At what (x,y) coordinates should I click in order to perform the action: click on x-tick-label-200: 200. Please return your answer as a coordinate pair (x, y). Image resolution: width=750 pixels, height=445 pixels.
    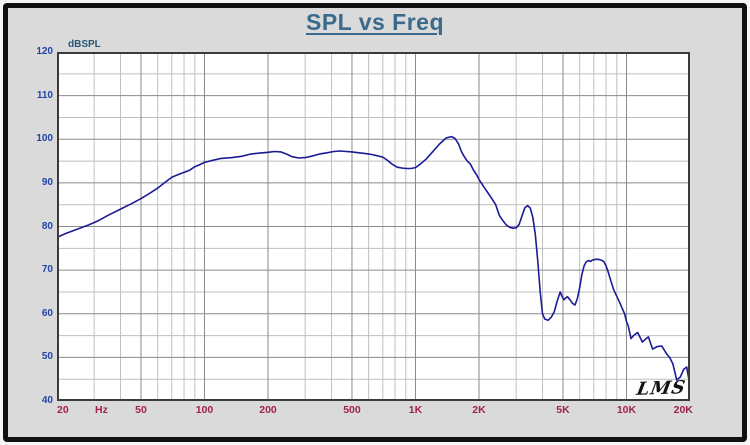
    Looking at the image, I should click on (268, 410).